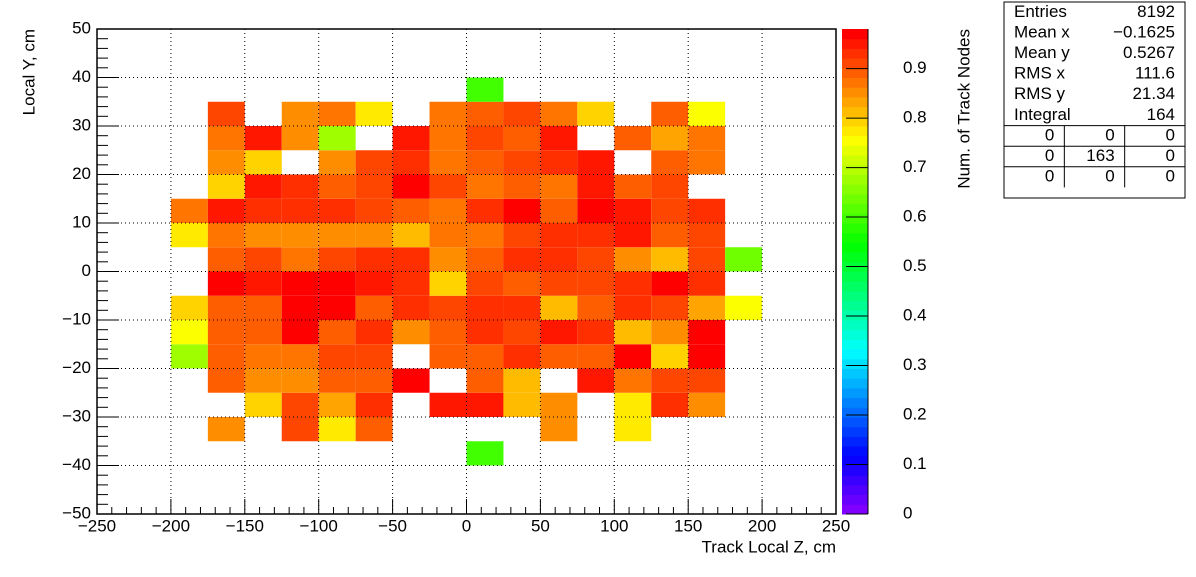  What do you see at coordinates (963, 109) in the screenshot?
I see `z-axis-title: Num. of Track Nodes` at bounding box center [963, 109].